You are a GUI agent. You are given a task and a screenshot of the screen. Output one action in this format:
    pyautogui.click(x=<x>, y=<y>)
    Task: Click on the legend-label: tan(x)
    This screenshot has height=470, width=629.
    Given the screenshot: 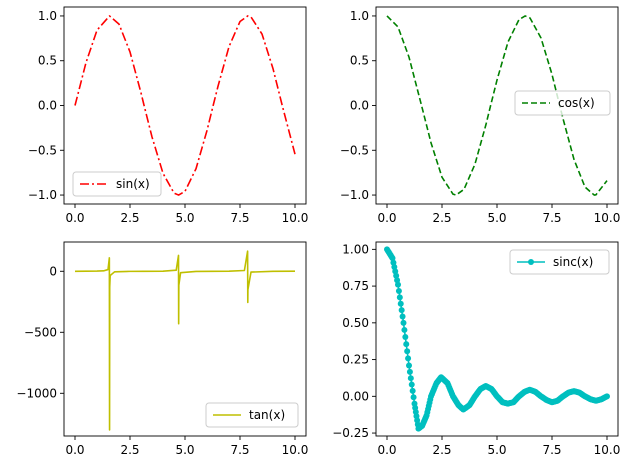 What is the action you would take?
    pyautogui.click(x=267, y=415)
    